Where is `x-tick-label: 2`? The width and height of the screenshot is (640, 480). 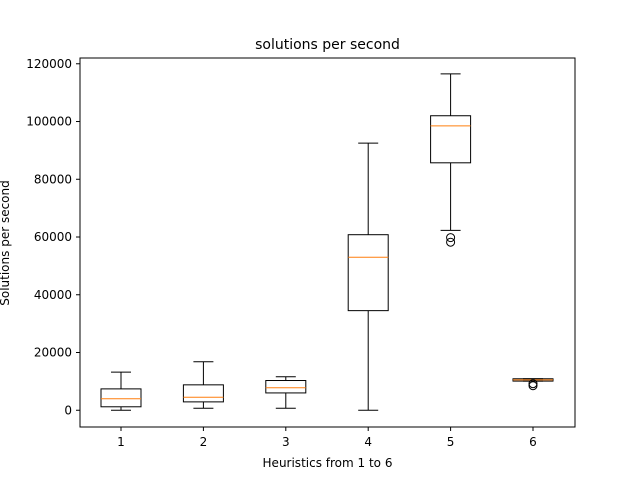
x-tick-label: 2 is located at coordinates (204, 442).